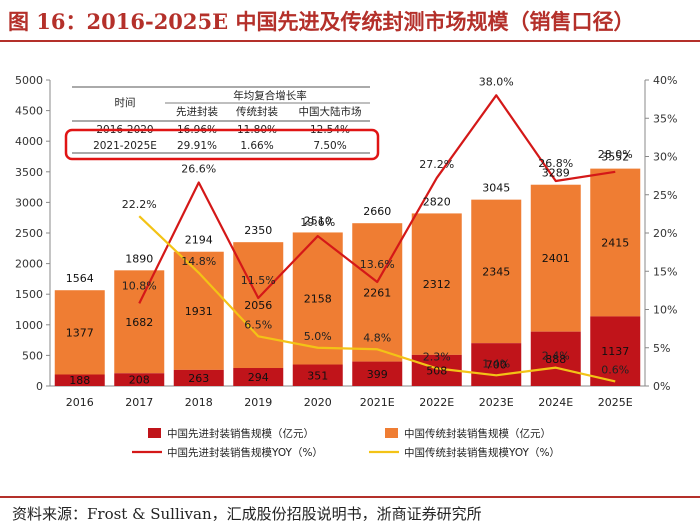 This screenshot has width=700, height=531. Describe the element at coordinates (391, 433) in the screenshot. I see `legend-traditional-bar-swatch` at that location.